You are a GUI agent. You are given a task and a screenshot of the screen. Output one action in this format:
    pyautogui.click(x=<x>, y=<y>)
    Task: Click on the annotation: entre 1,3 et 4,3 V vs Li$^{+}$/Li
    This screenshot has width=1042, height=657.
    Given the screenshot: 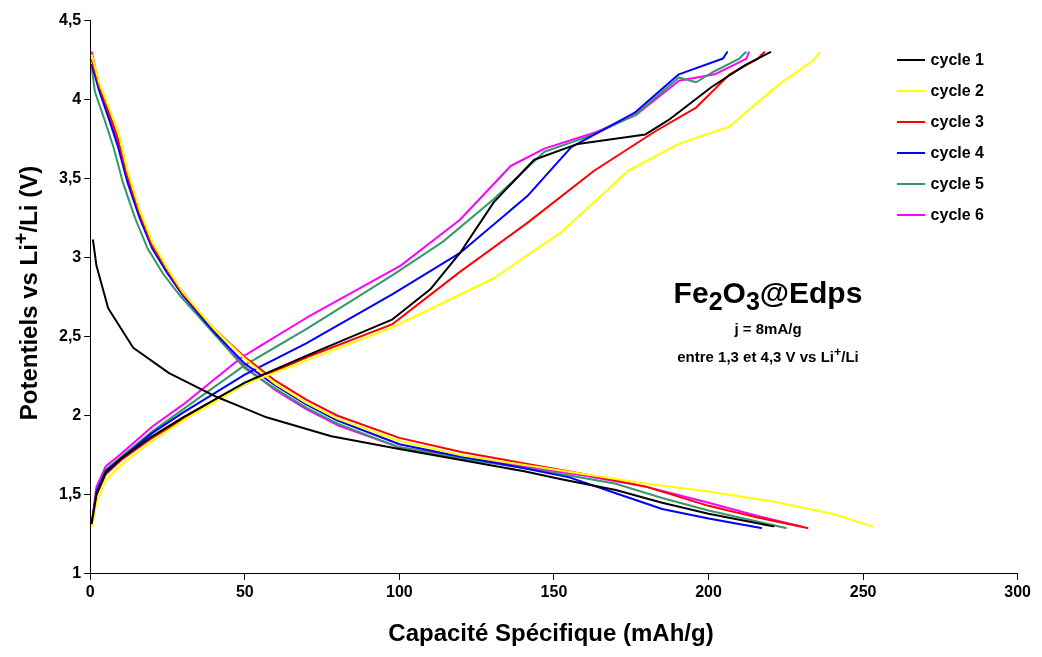 What is the action you would take?
    pyautogui.click(x=768, y=355)
    